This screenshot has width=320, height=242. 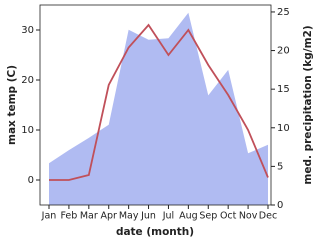 I want to click on y2-axis-label: med. precipitation (kg/m2), so click(x=308, y=104).